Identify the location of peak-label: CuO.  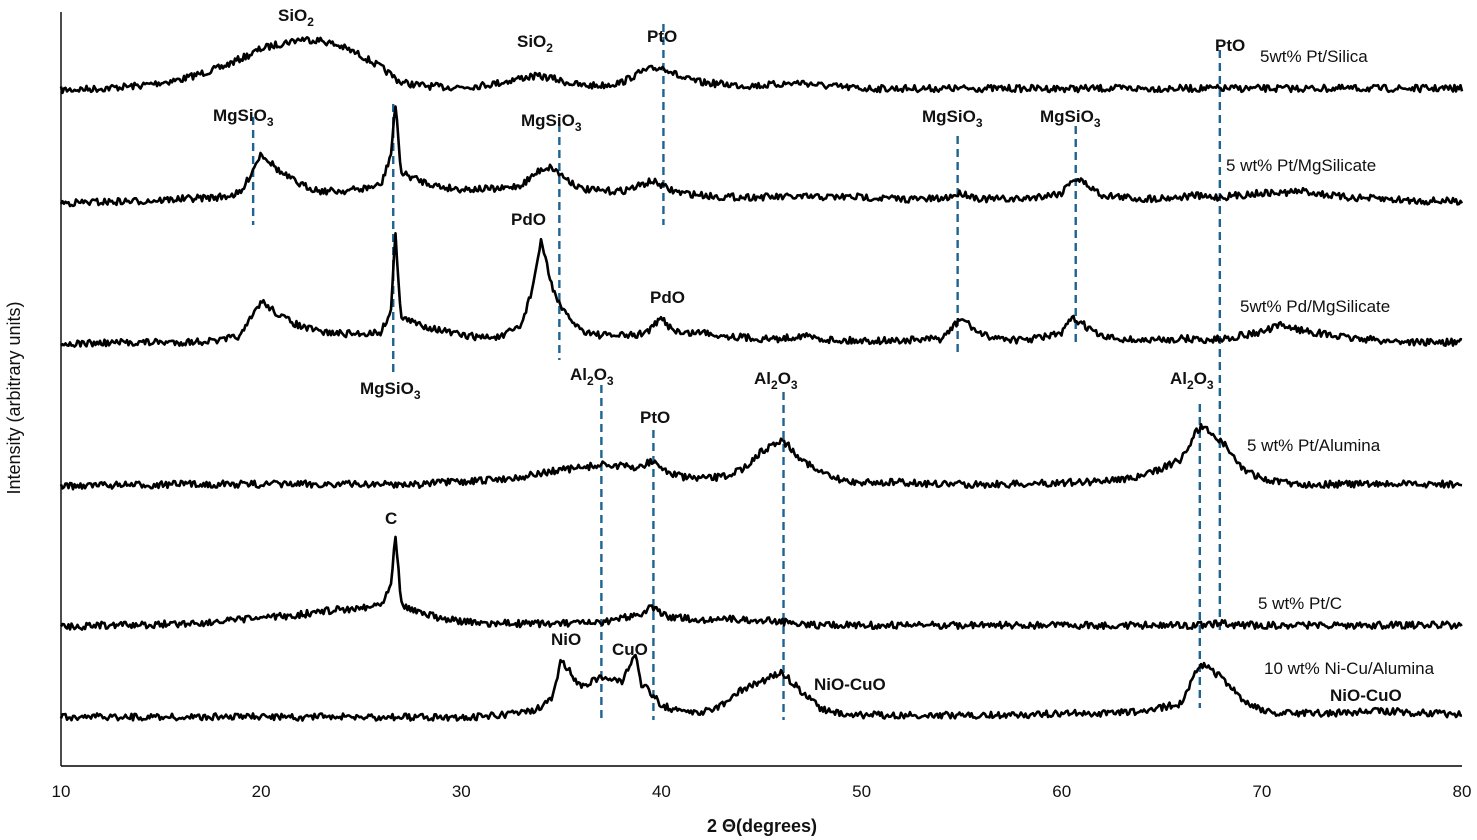
(630, 649).